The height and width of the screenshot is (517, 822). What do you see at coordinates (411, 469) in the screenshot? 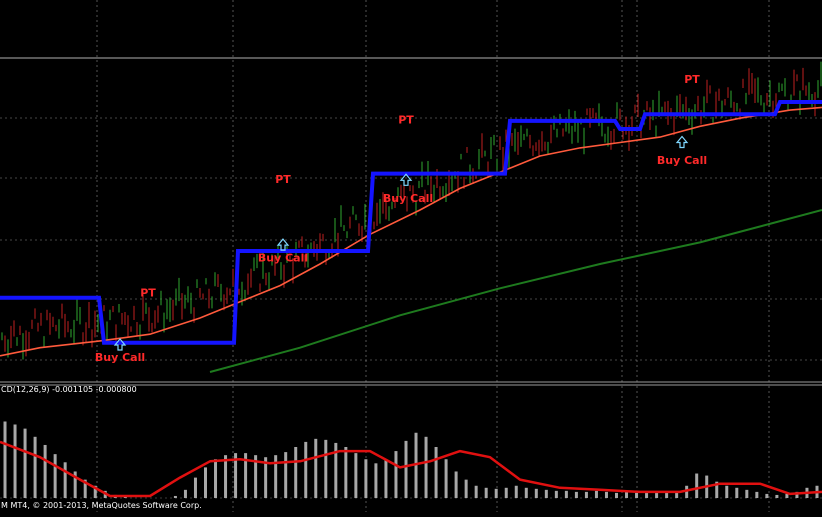
I see `macd-signal-line` at bounding box center [411, 469].